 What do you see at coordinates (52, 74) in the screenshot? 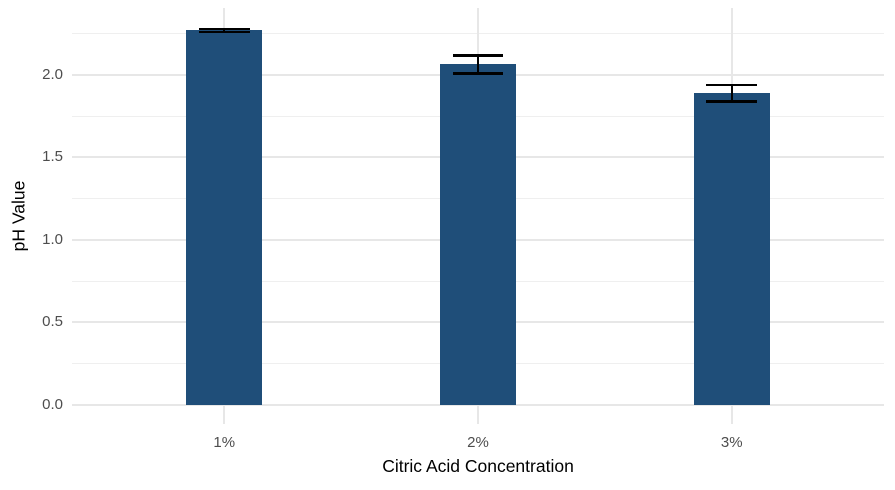
I see `y-tick-label: 2.0` at bounding box center [52, 74].